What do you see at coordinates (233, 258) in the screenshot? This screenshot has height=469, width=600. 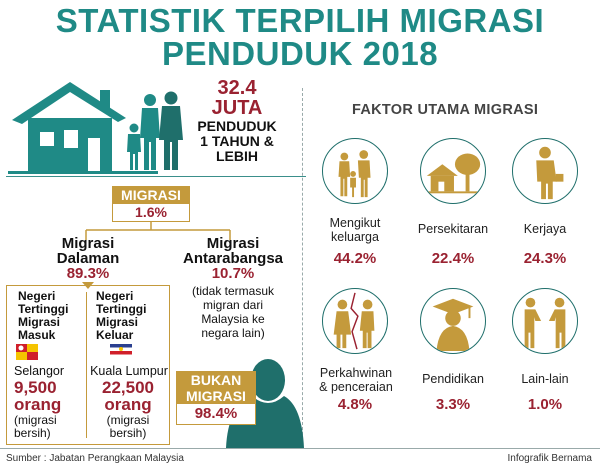 I see `antarabangsa-line-2: Antarabangsa` at bounding box center [233, 258].